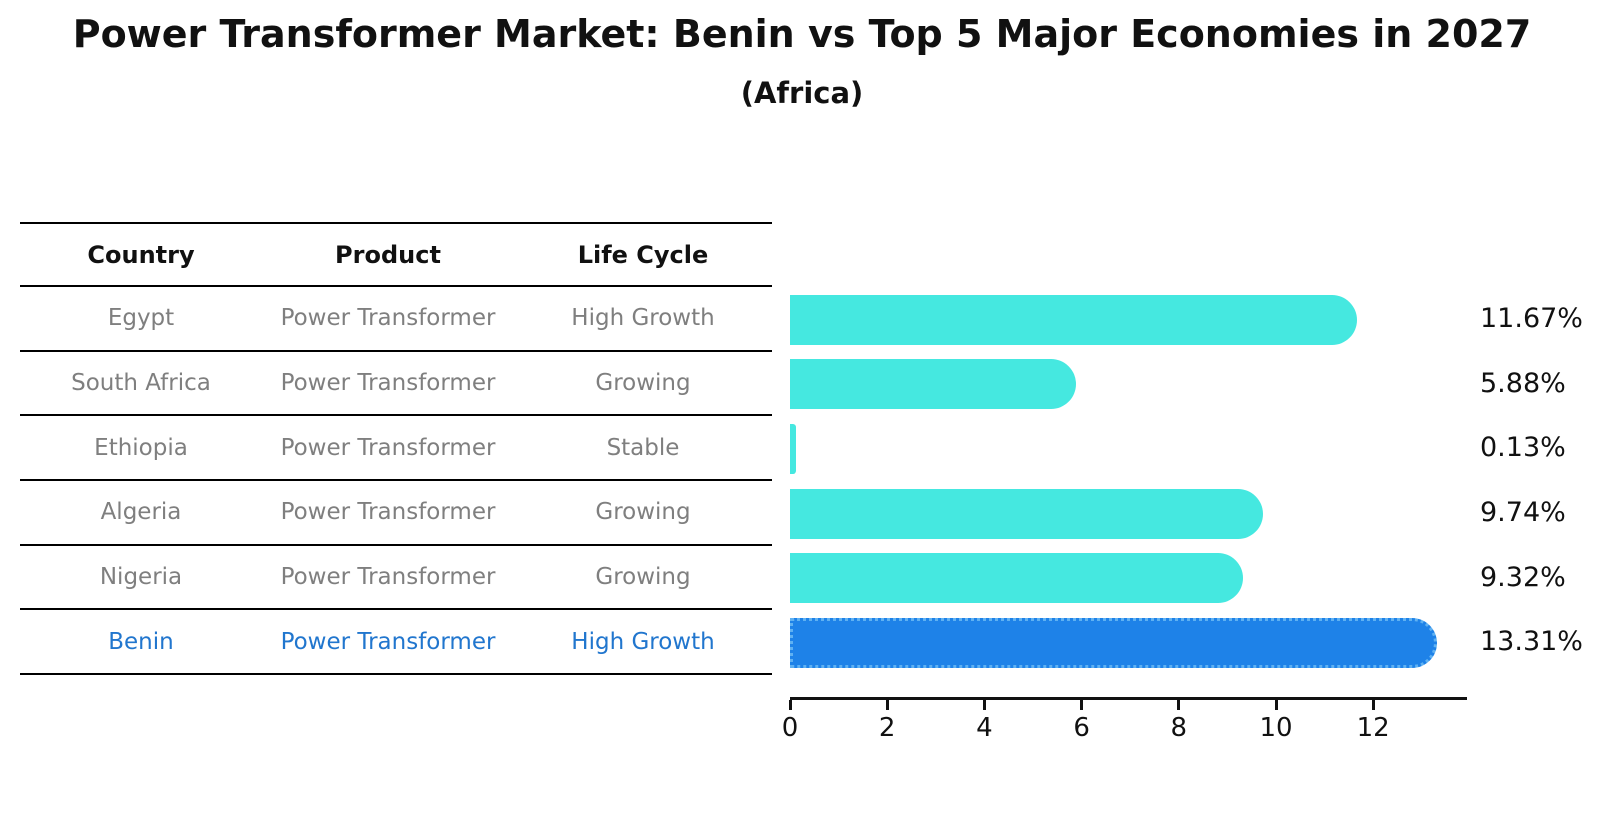 The height and width of the screenshot is (823, 1604). Describe the element at coordinates (802, 93) in the screenshot. I see `chart-subtitle: (Africa)` at that location.